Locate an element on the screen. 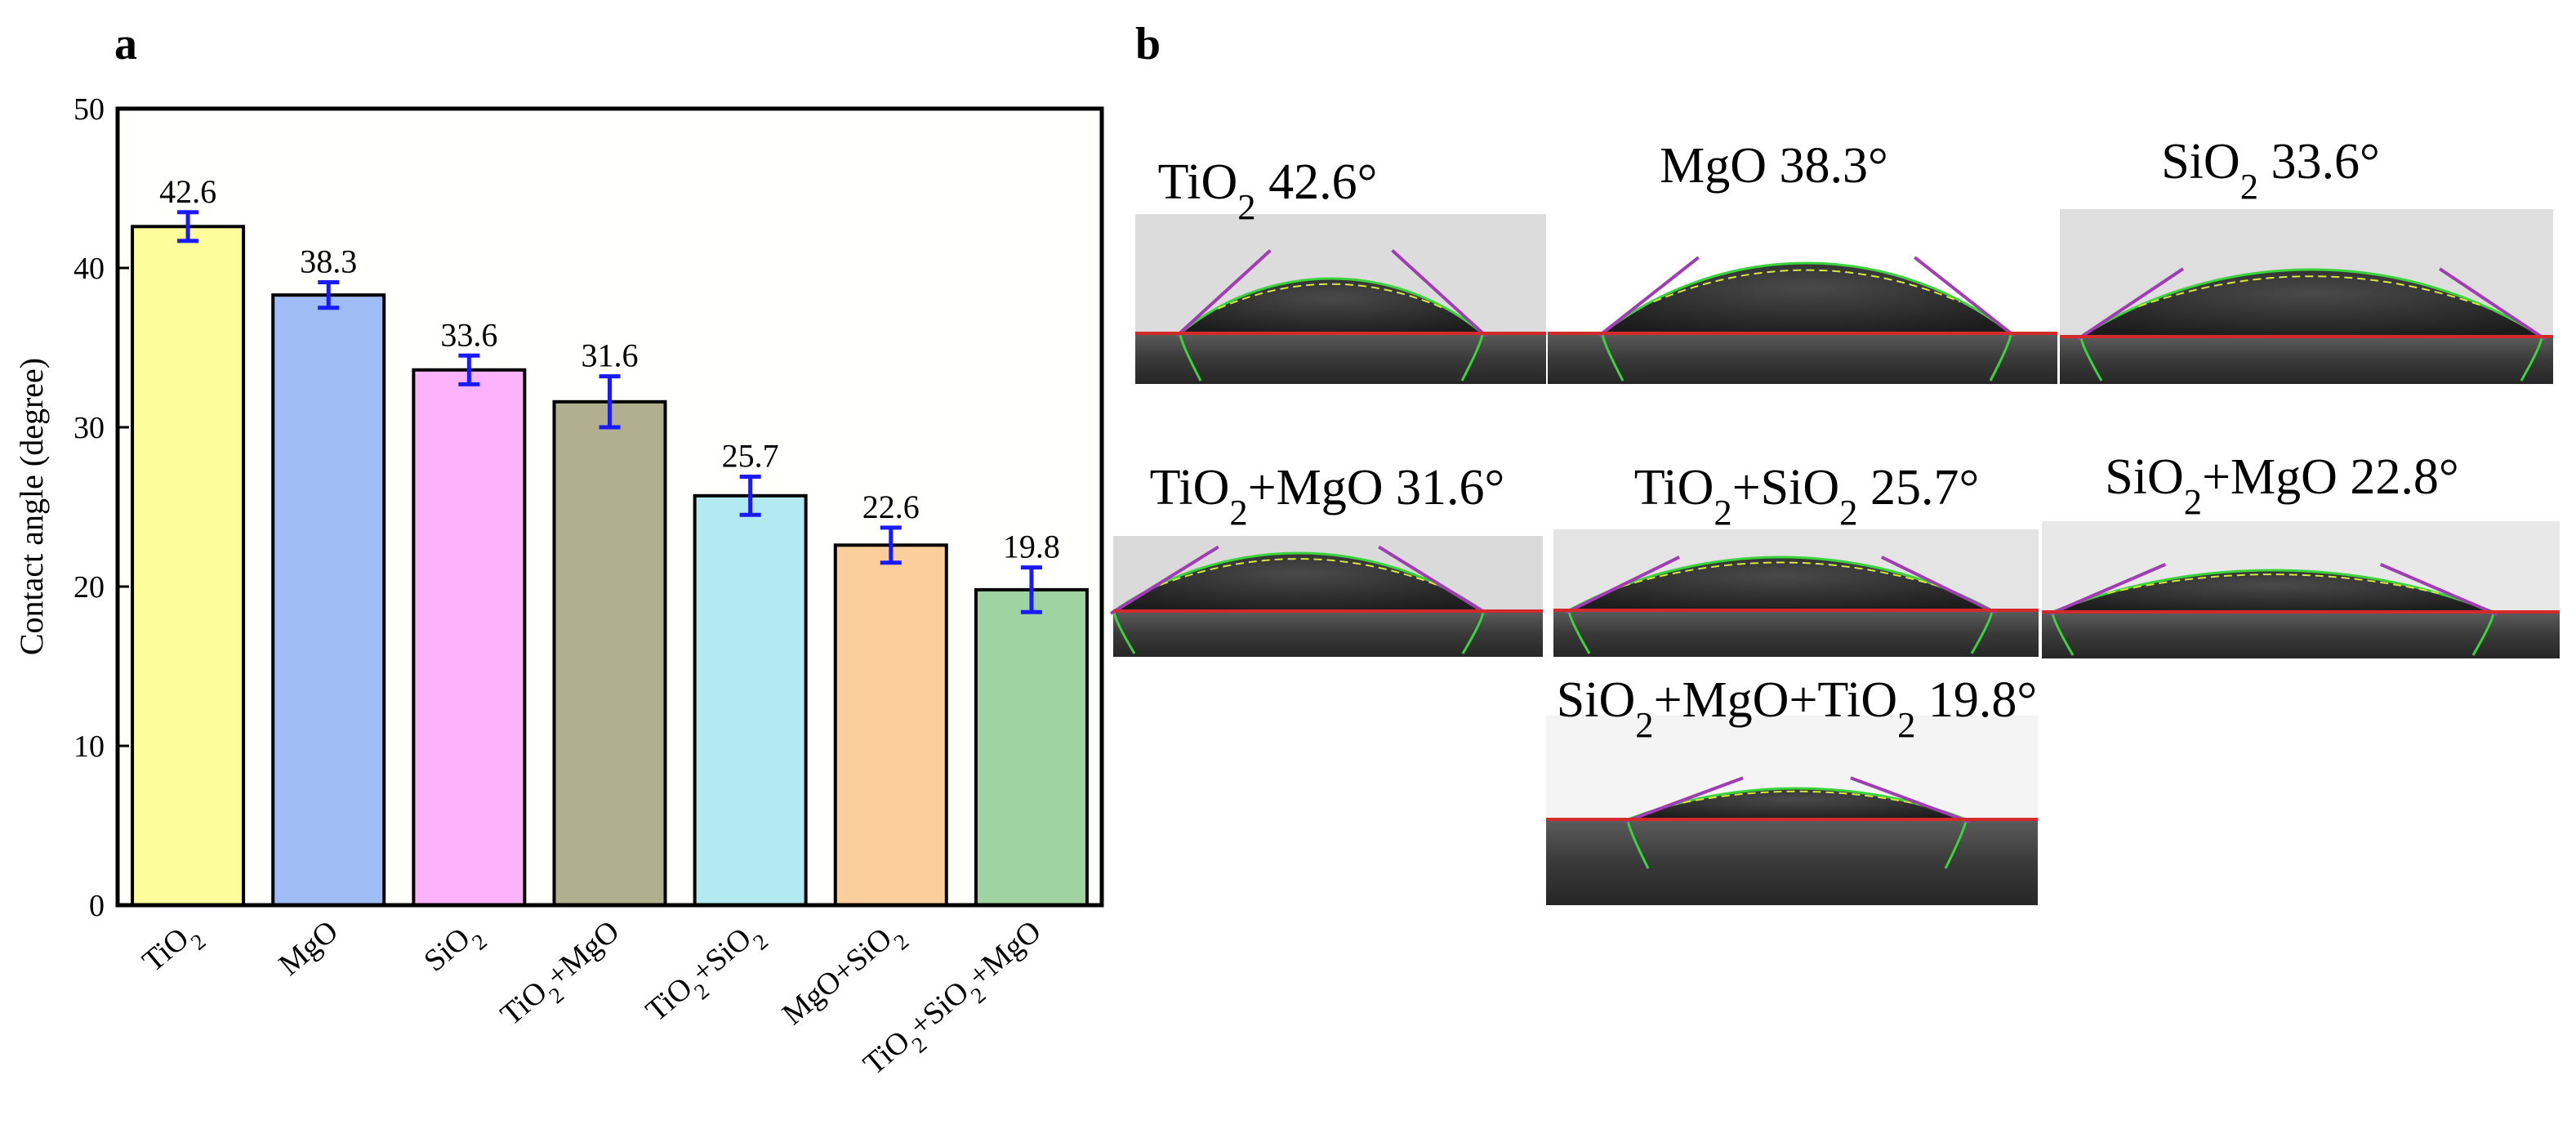 Image resolution: width=2576 pixels, height=1138 pixels. y-ticks: 0 10 20 30 40 50 is located at coordinates (101, 508).